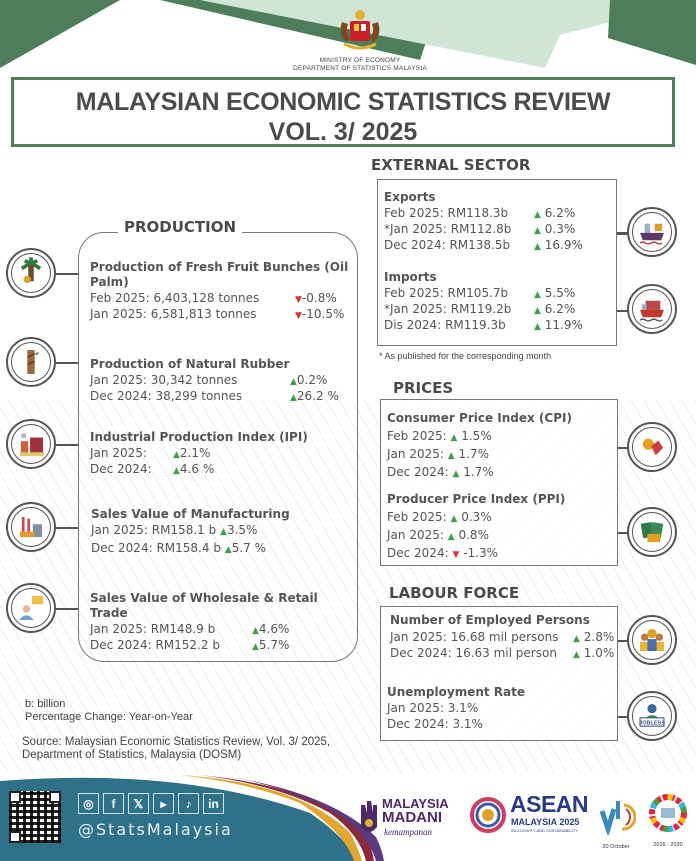 The height and width of the screenshot is (861, 696). I want to click on data-row: Feb 2025: RM118.3b ▲ 6.2%, so click(480, 213).